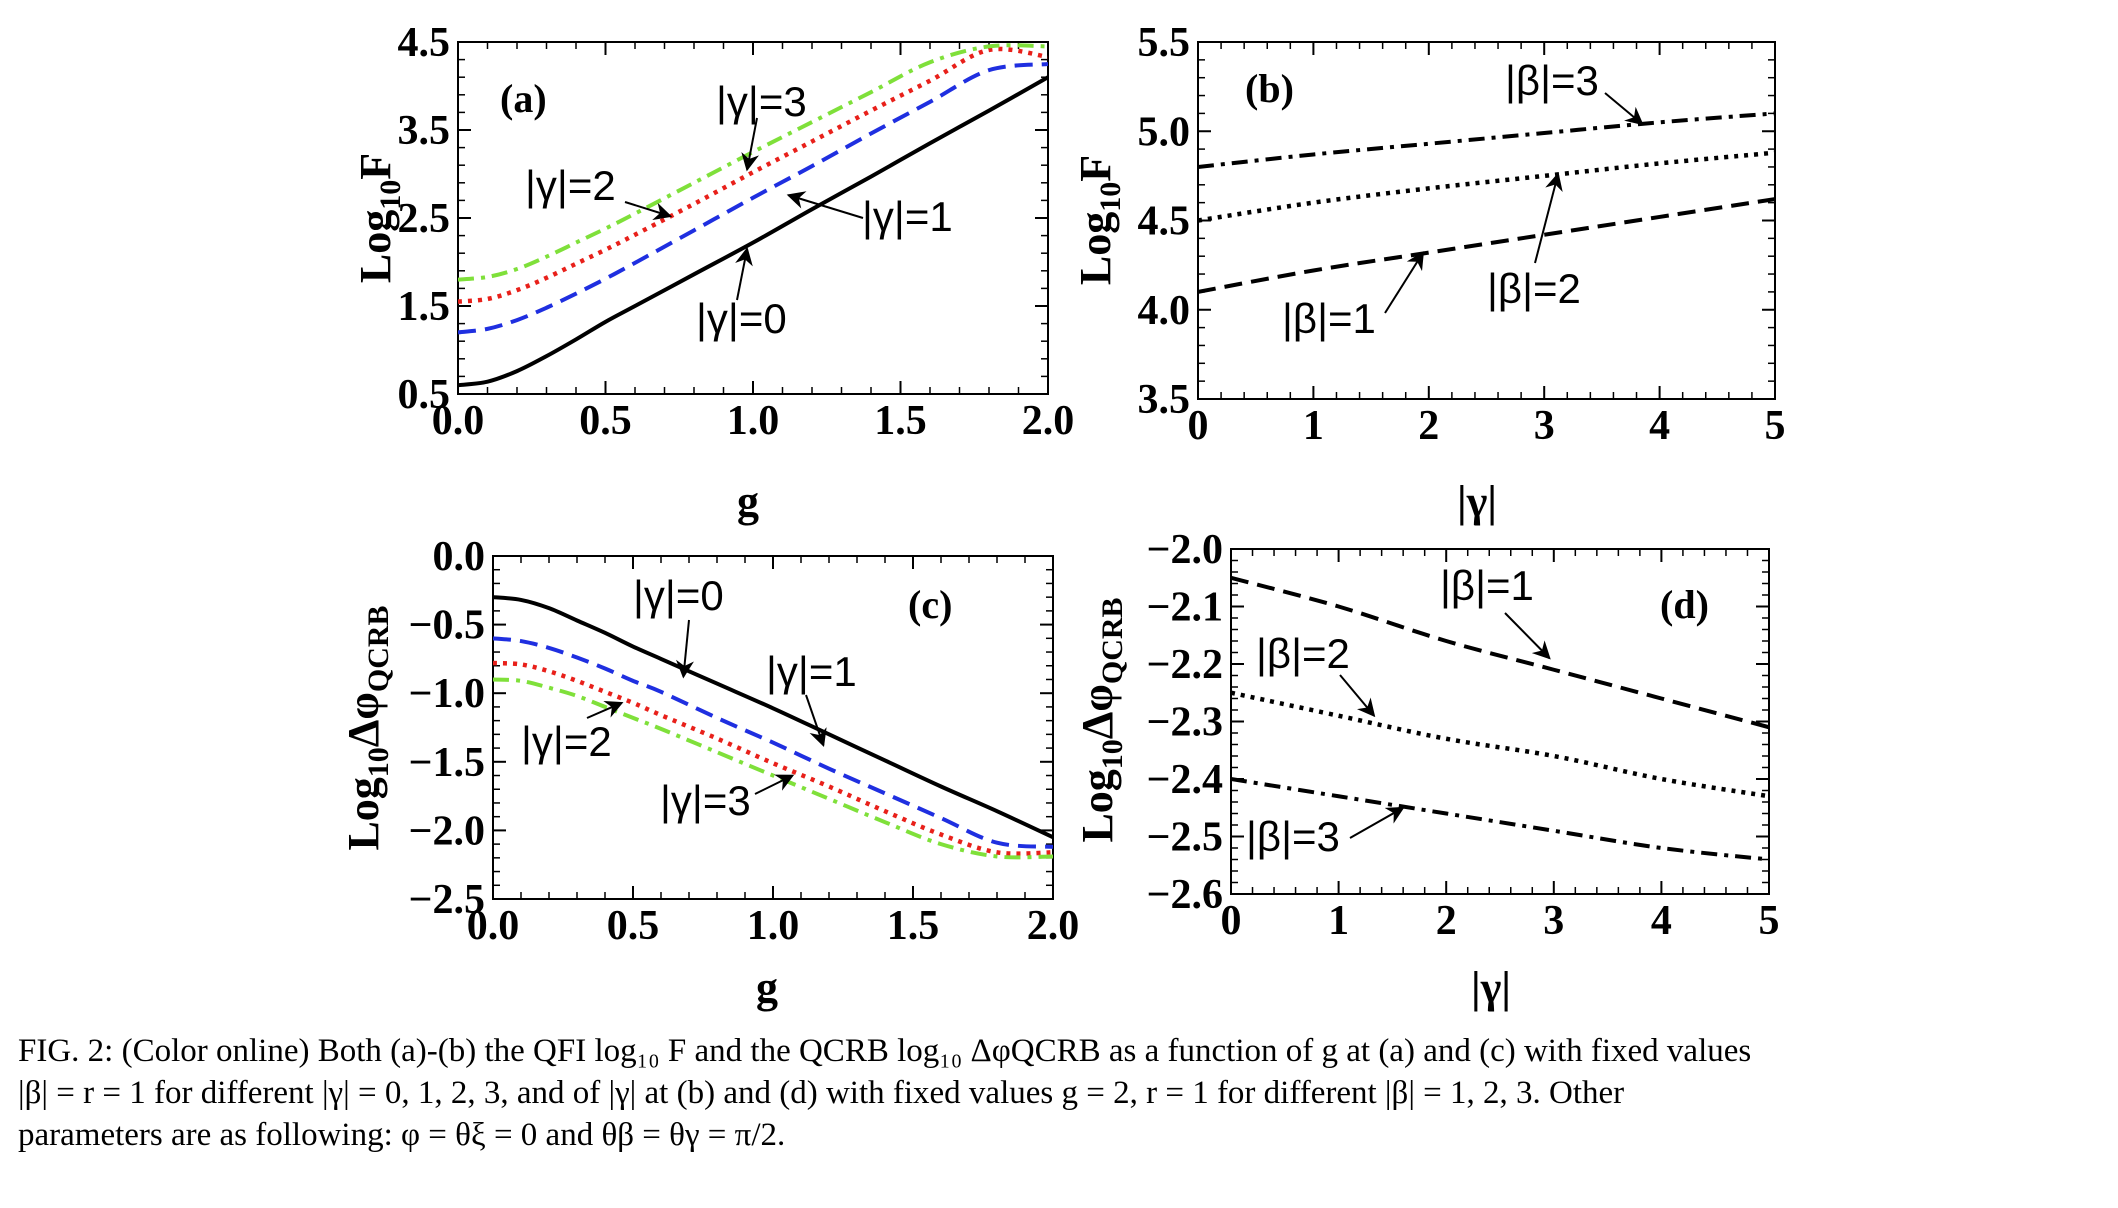 This screenshot has width=2118, height=1208. What do you see at coordinates (1164, 132) in the screenshot?
I see `panel-b-ytick-label: 5.0` at bounding box center [1164, 132].